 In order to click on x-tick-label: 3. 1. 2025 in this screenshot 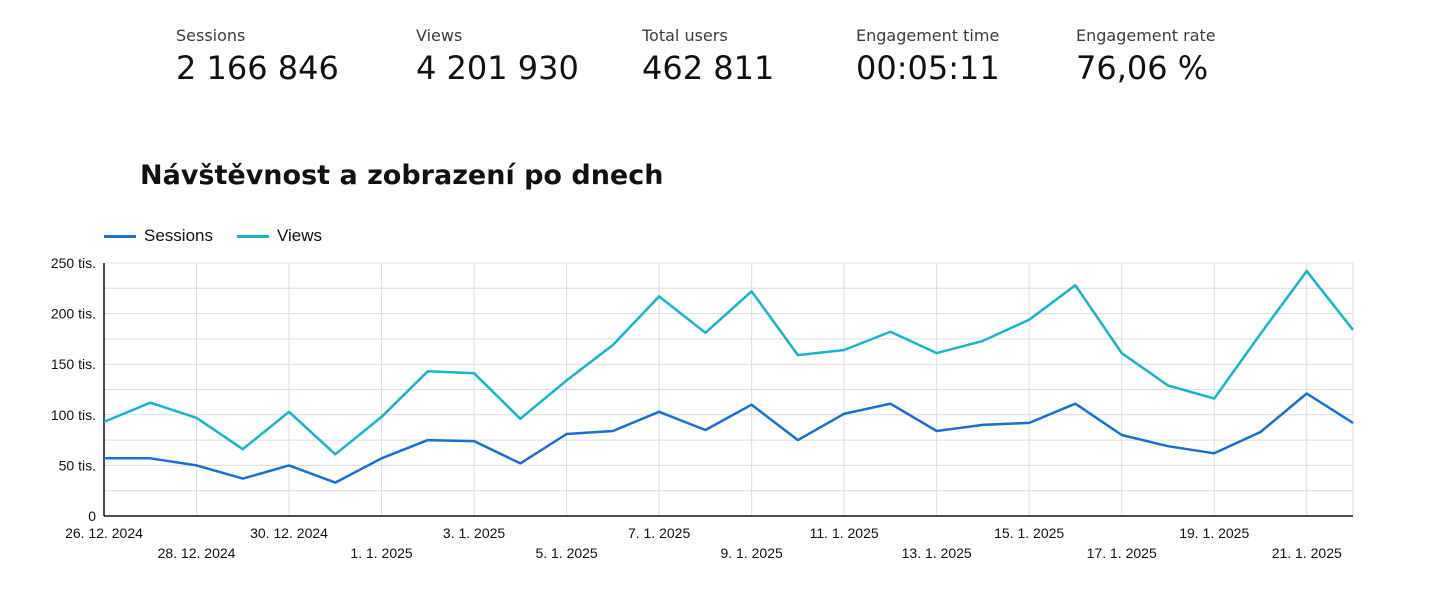, I will do `click(474, 533)`.